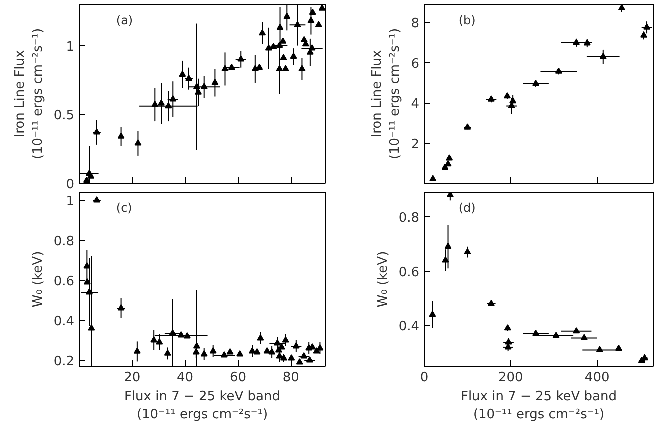 This screenshot has width=657, height=425. What do you see at coordinates (124, 208) in the screenshot?
I see `annotation: (c)` at bounding box center [124, 208].